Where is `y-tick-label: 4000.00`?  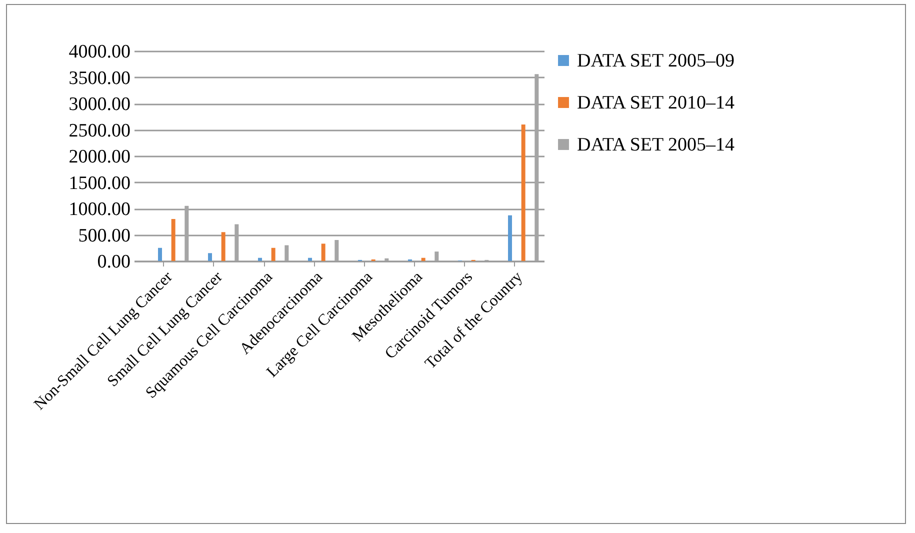 y-tick-label: 4000.00 is located at coordinates (99, 52).